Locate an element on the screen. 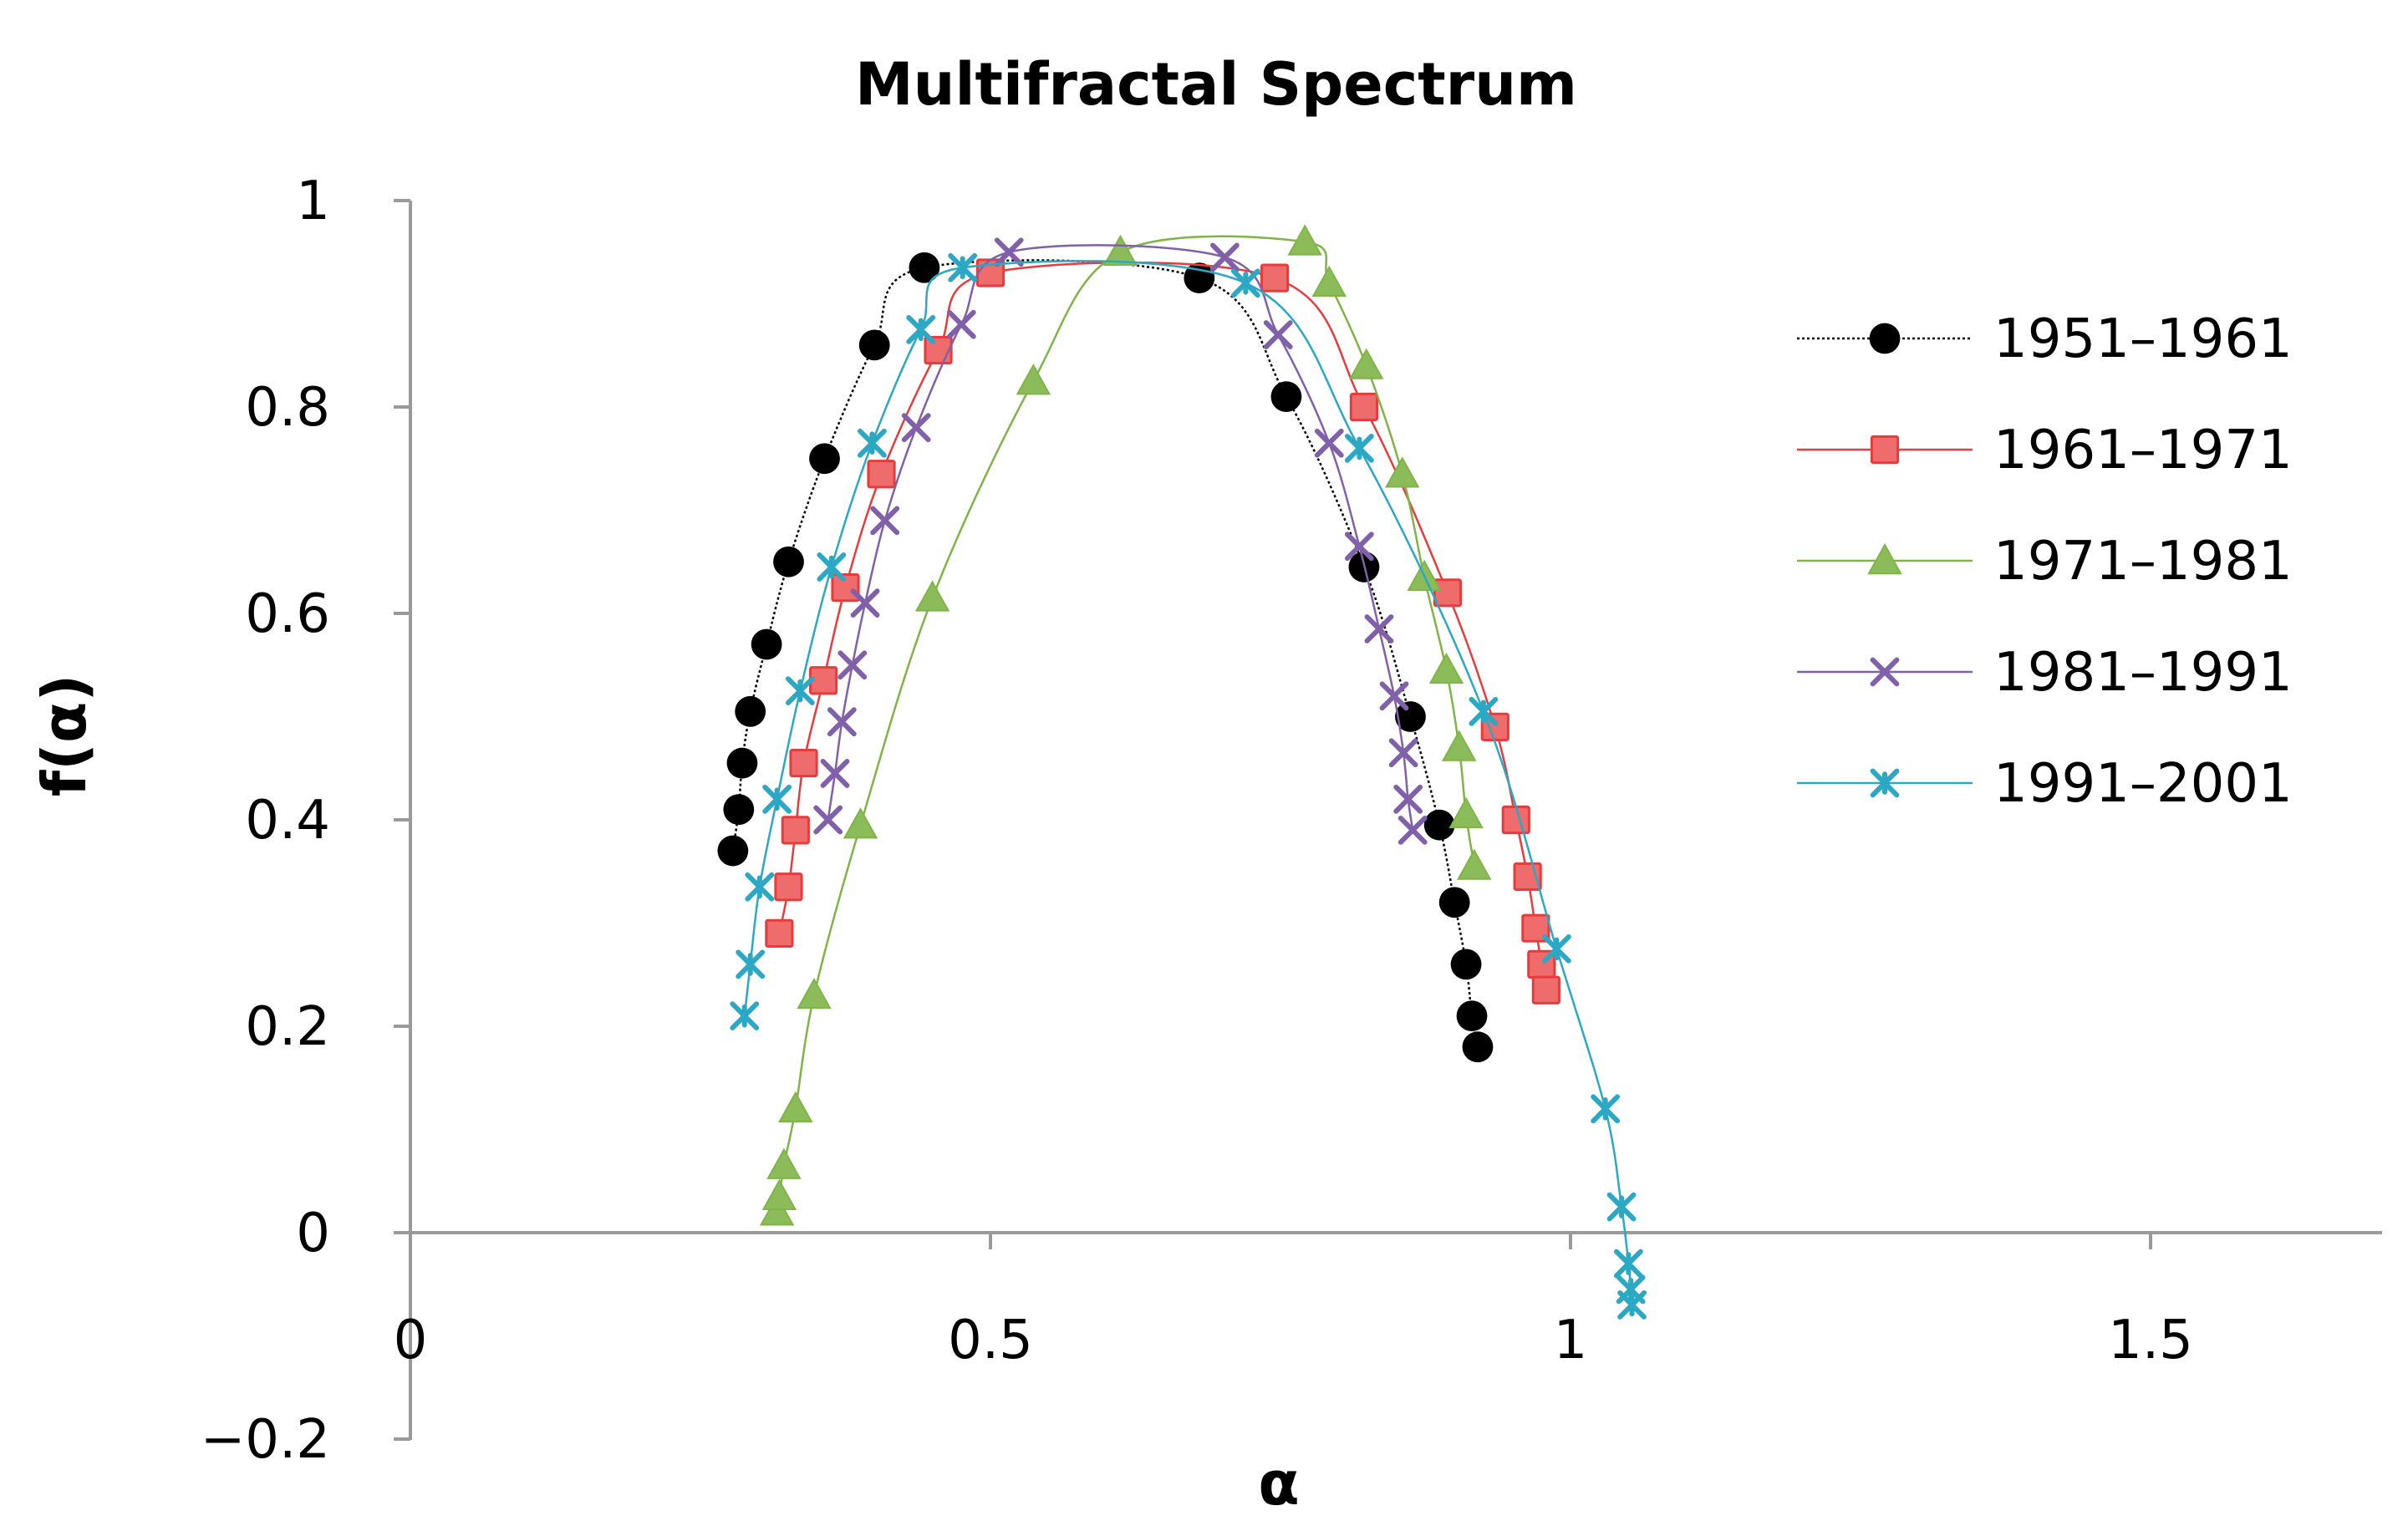  y-tick-label: 0.6 is located at coordinates (287, 614).